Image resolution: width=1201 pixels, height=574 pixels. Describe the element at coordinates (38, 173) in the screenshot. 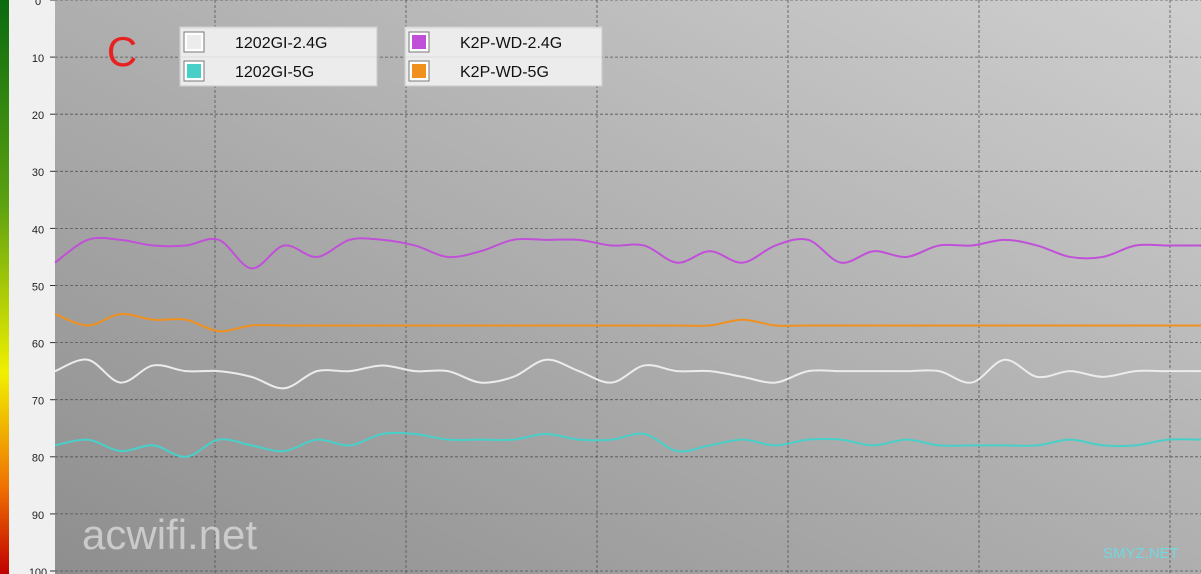

I see `y-tick-label: 30` at that location.